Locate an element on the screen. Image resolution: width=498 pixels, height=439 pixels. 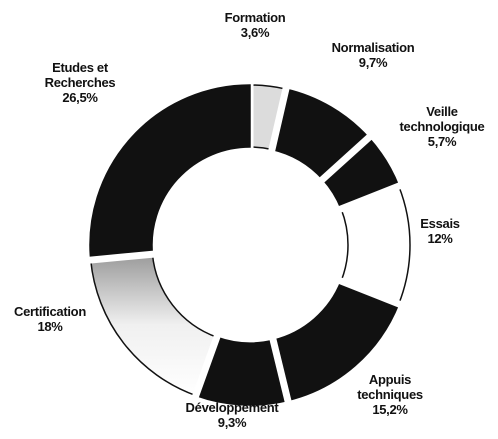
category-name: Appuis techniques is located at coordinates (390, 387).